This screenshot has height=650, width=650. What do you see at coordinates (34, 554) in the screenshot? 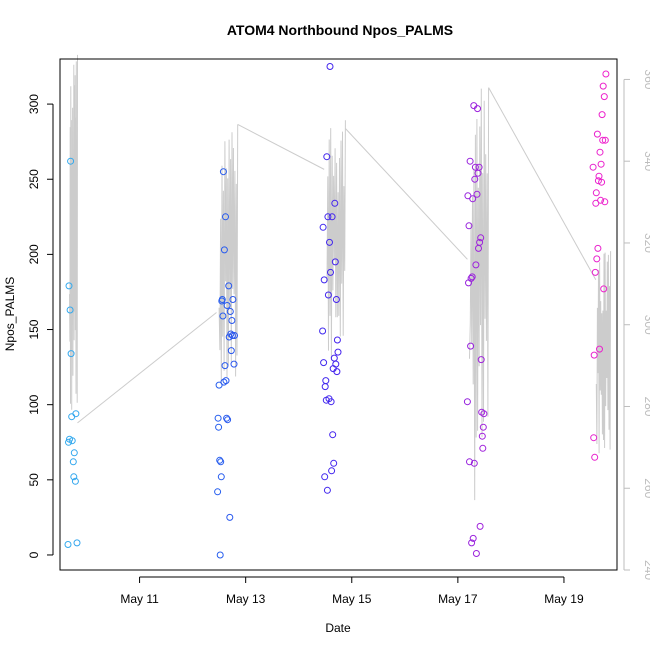
I see `y-tick-label: 0` at bounding box center [34, 554].